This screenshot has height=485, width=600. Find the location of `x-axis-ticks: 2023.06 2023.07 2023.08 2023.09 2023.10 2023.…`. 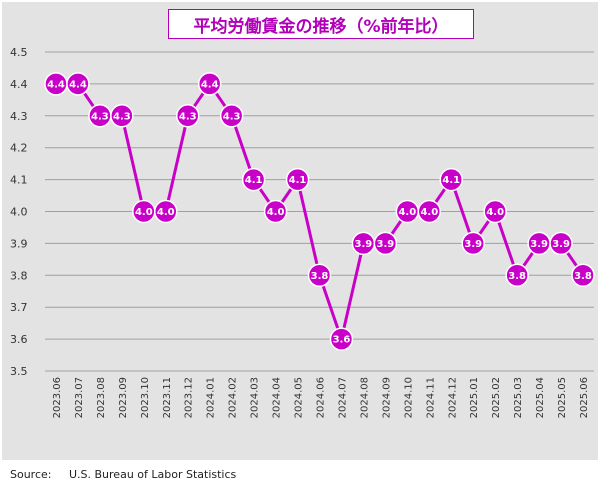

x-axis-ticks: 2023.06 2023.07 2023.08 2023.09 2023.10 2023.… is located at coordinates (321, 397).